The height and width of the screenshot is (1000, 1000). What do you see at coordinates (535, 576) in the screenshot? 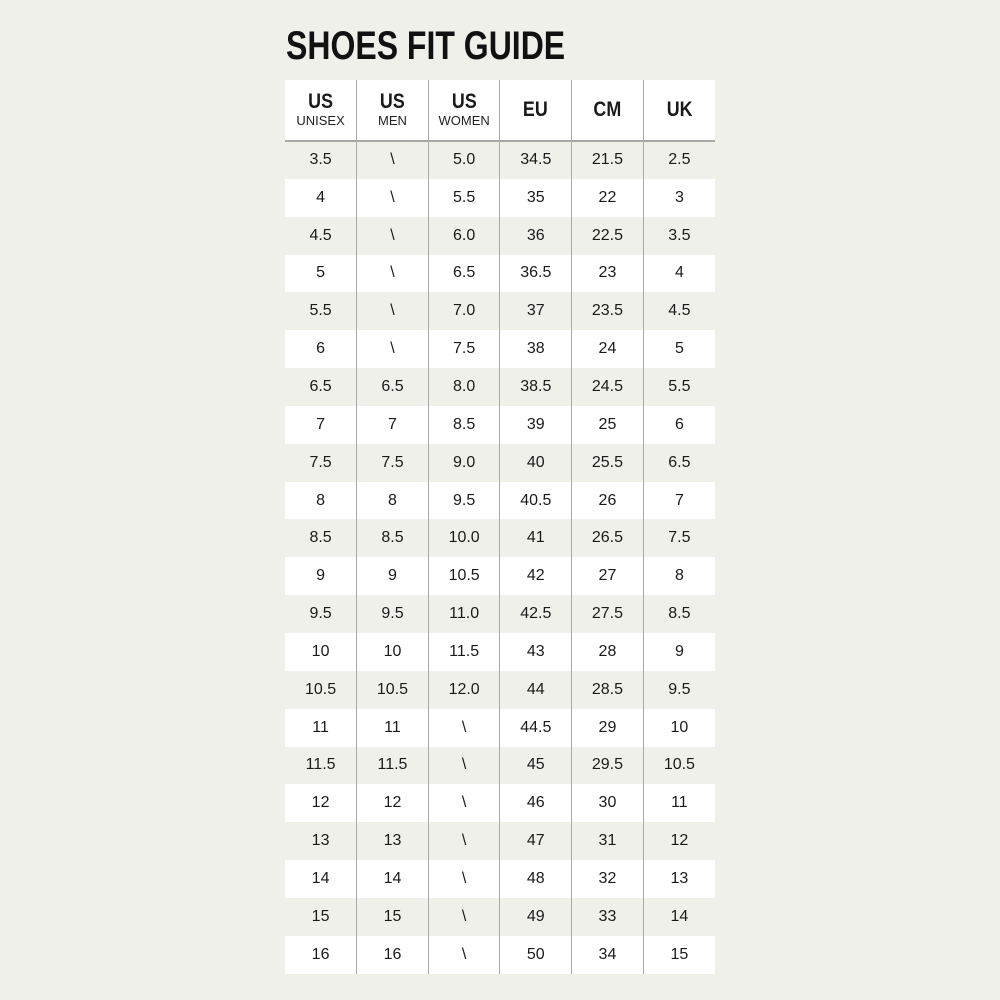
I see `table-cell: 42` at bounding box center [535, 576].